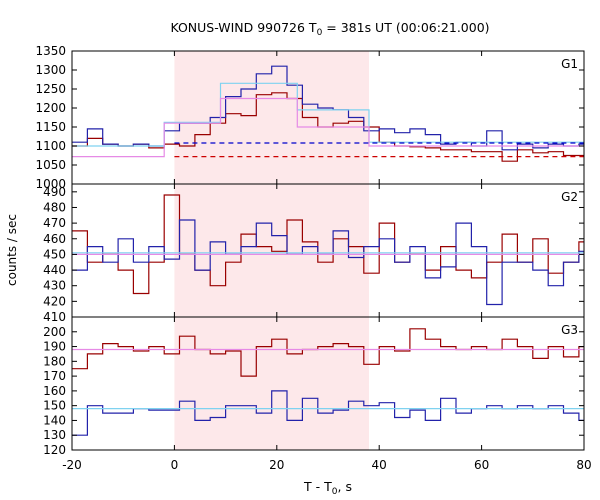 This screenshot has width=600, height=500. Describe the element at coordinates (50, 70) in the screenshot. I see `panel-g1-ytick-label: 1300` at that location.